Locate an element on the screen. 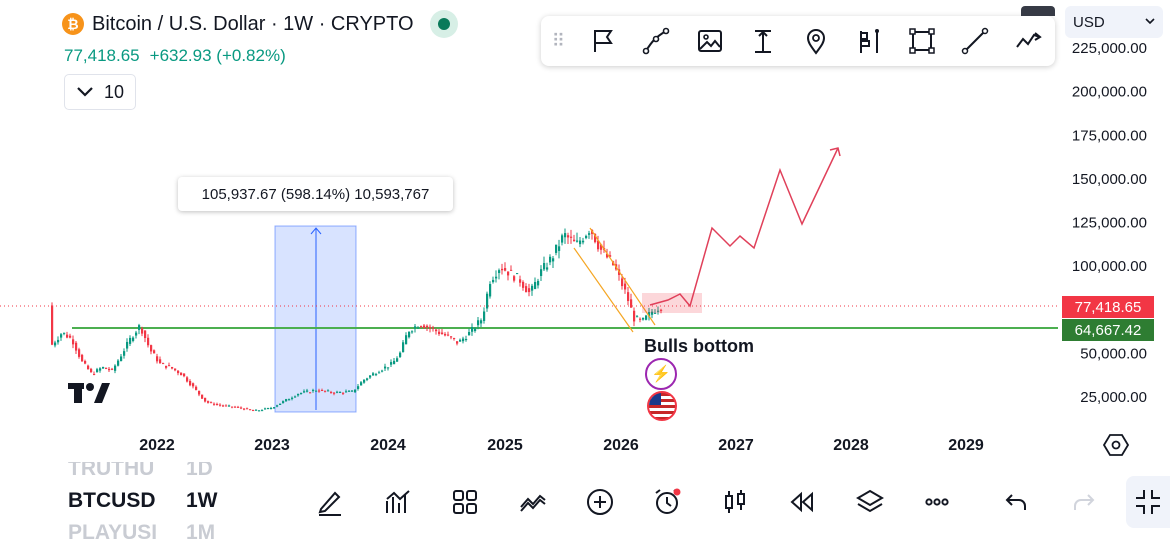 The image size is (1170, 540). event-bolt-icon: ⚡ is located at coordinates (661, 374).